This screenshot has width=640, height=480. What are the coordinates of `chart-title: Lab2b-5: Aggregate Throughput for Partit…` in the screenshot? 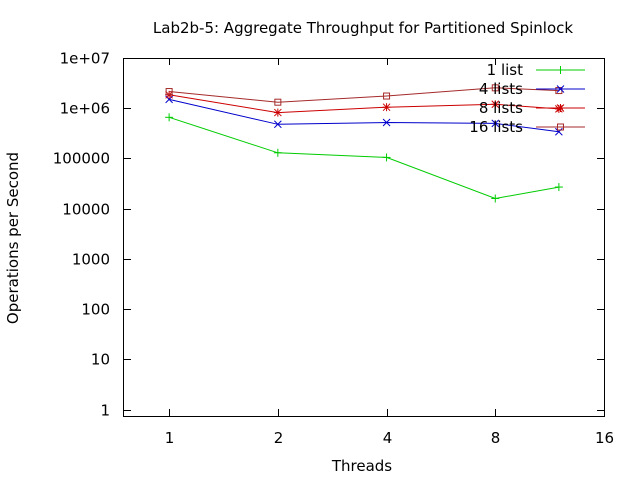 It's located at (363, 28).